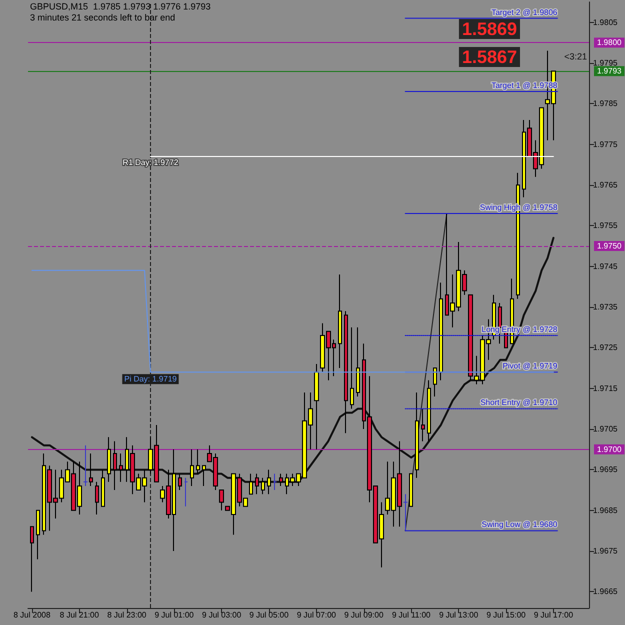 The width and height of the screenshot is (625, 625). What do you see at coordinates (605, 185) in the screenshot?
I see `y-tick-label: 1.9765` at bounding box center [605, 185].